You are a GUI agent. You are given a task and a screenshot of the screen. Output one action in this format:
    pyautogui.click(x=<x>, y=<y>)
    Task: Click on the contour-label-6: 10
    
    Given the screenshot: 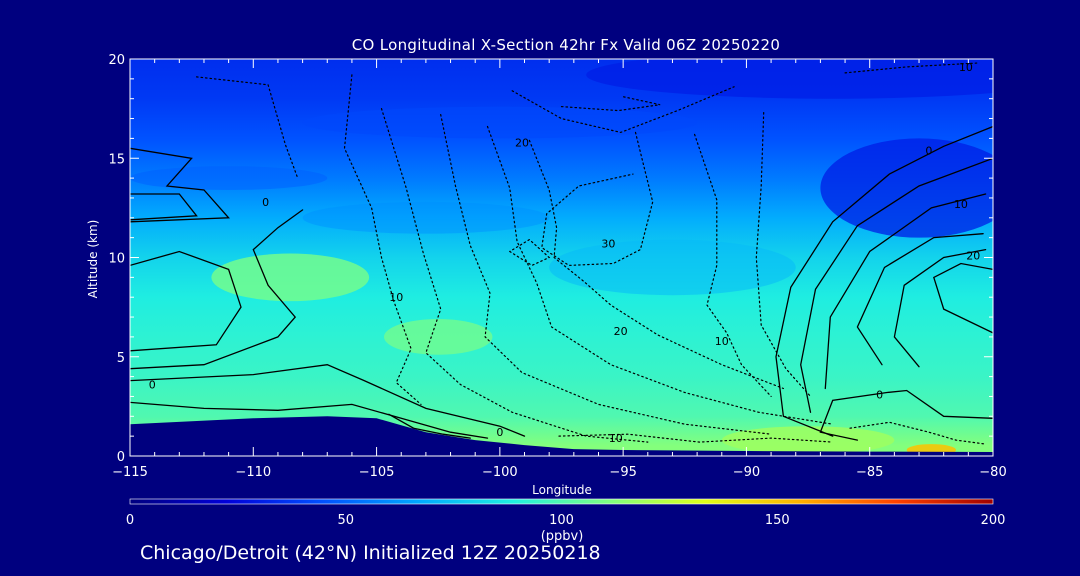 What is the action you would take?
    pyautogui.click(x=722, y=341)
    